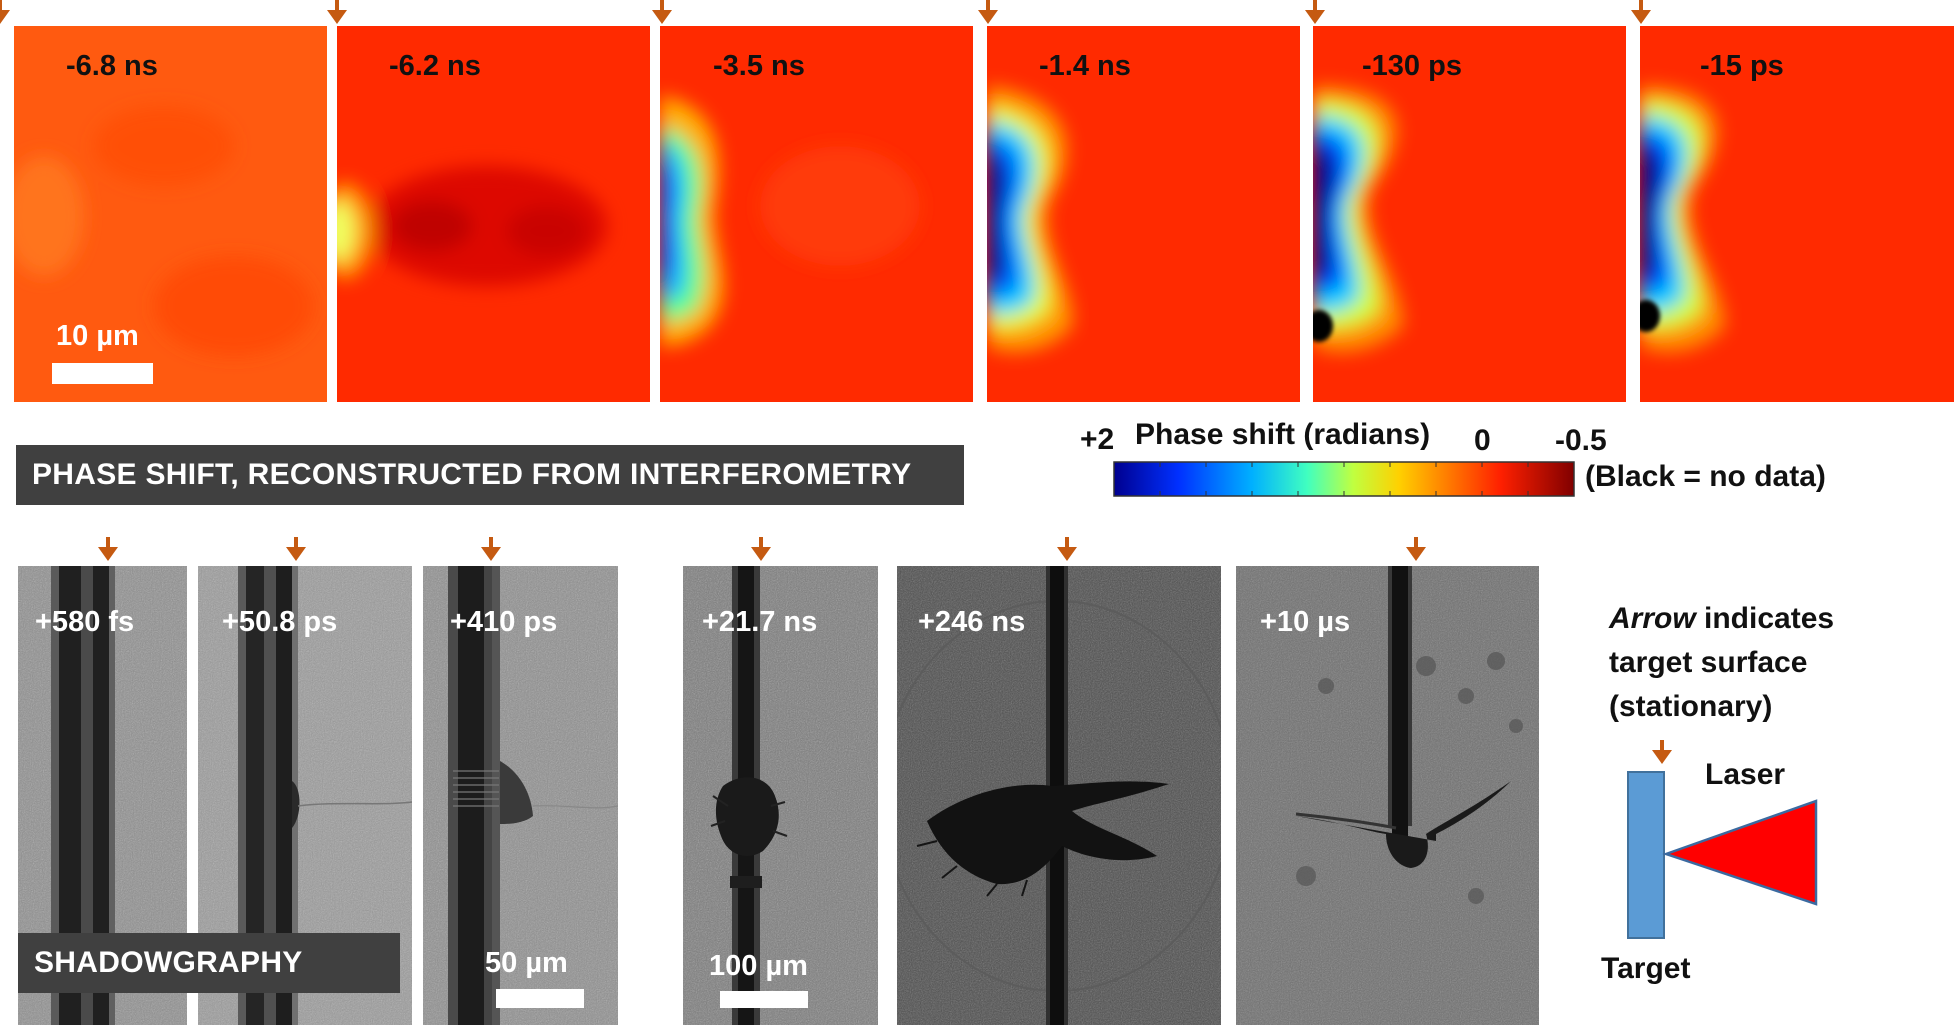  I want to click on colorbar-min-label: -0.5, so click(1581, 440).